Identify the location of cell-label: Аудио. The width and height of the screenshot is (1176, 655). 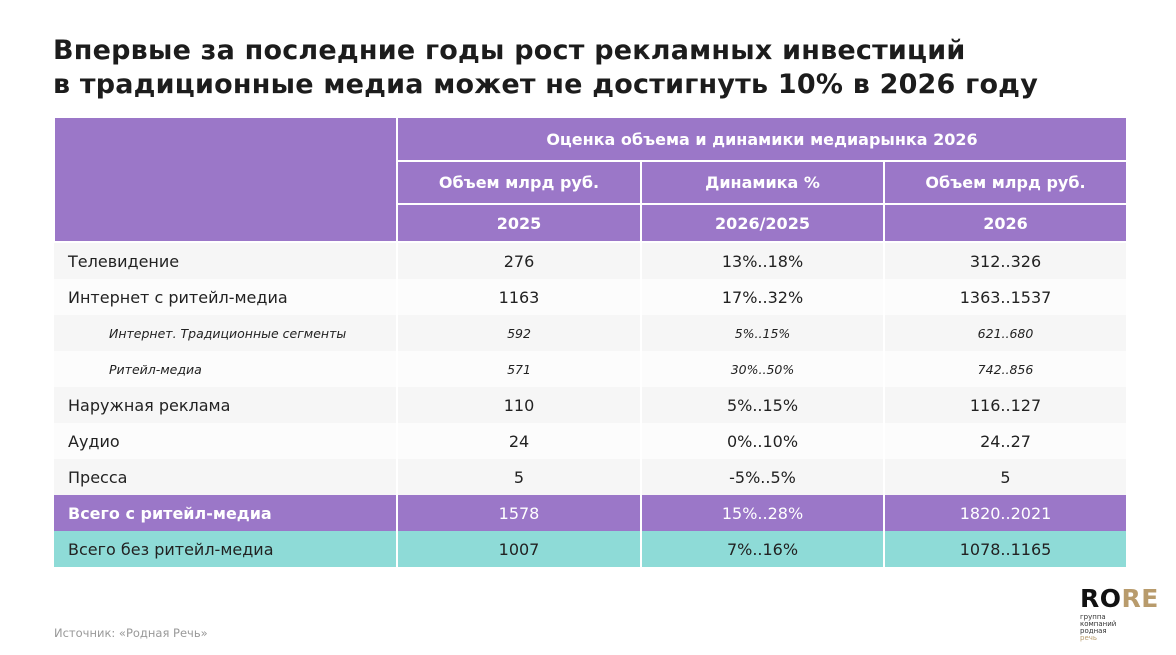
(226, 441).